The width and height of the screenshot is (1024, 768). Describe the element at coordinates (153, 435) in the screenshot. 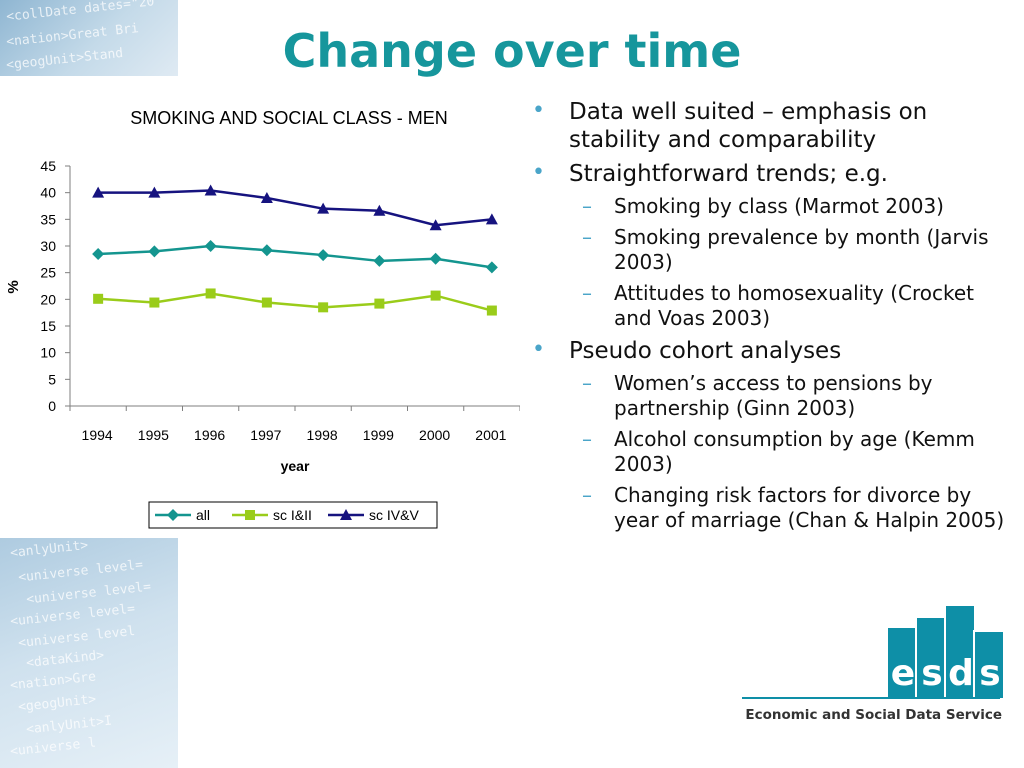

I see `x-tick-label: 1995` at that location.